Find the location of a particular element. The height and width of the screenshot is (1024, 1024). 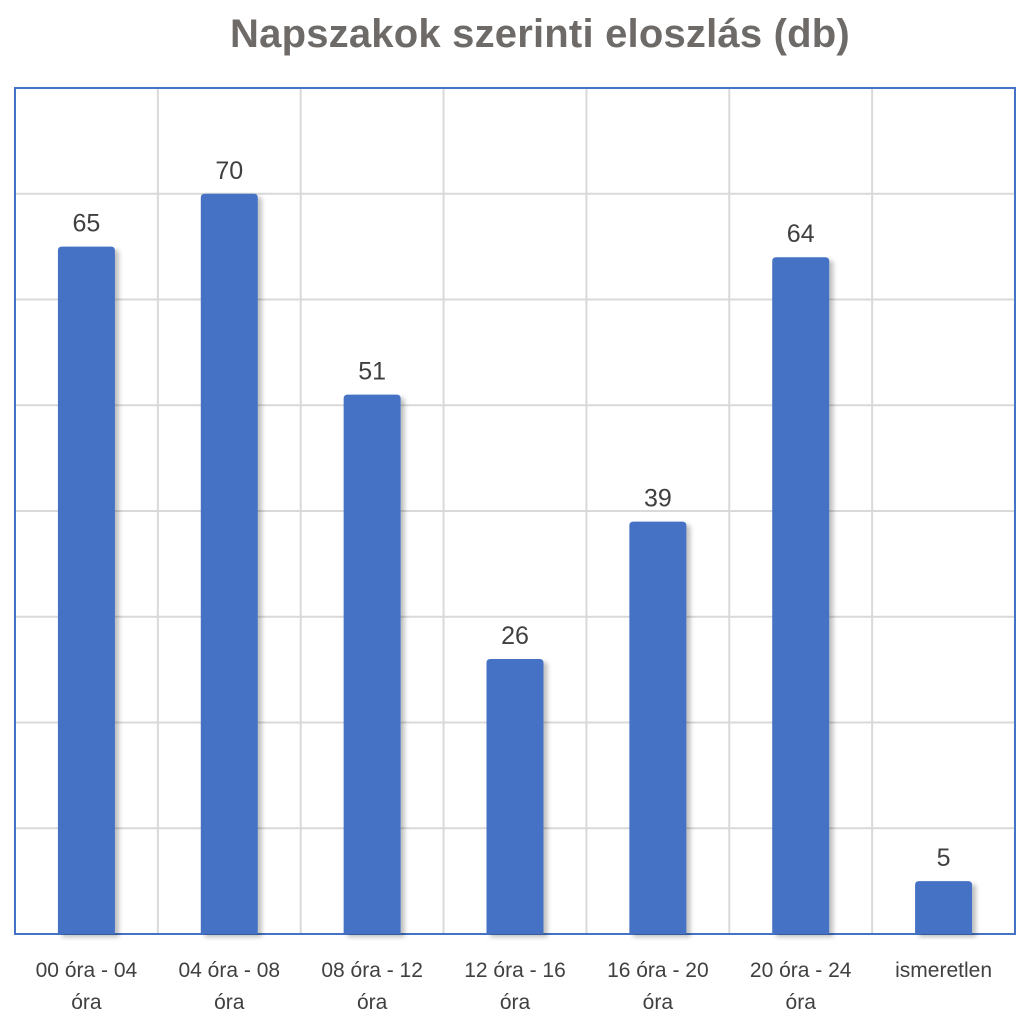

bar-value-label: 51 is located at coordinates (372, 372).